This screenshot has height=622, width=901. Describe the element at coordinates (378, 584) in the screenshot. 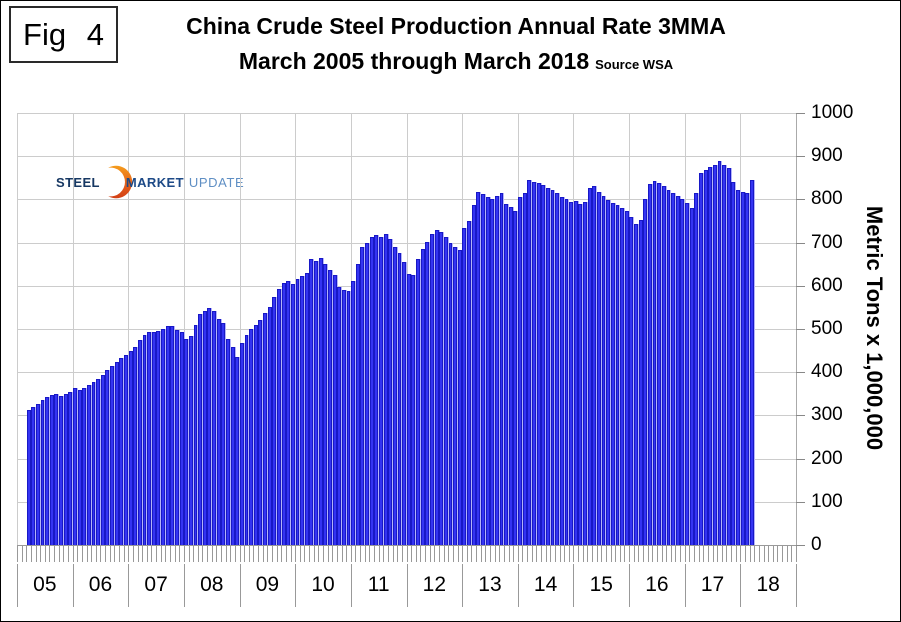

I see `x-axis-year-label: 11` at that location.